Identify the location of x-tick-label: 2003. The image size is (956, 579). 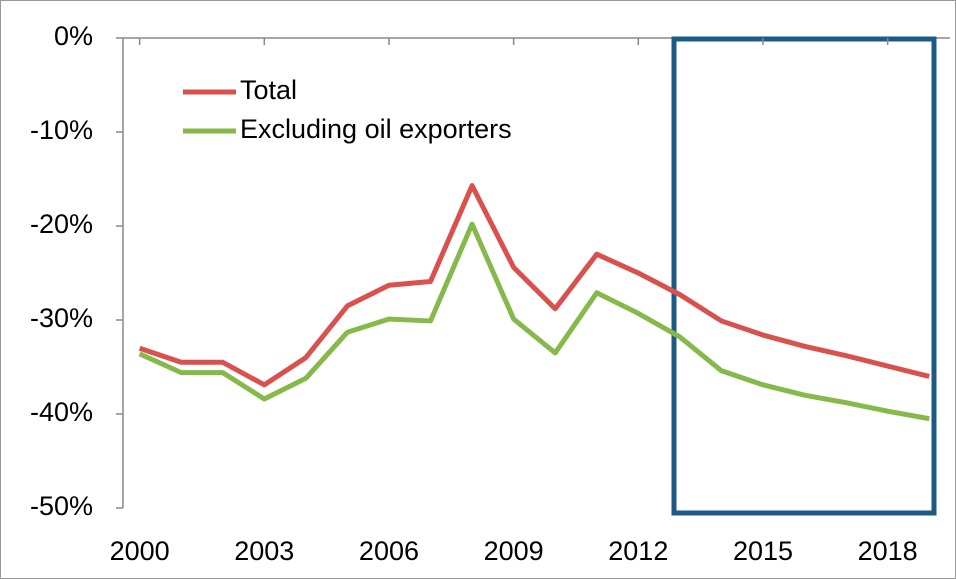
(264, 551).